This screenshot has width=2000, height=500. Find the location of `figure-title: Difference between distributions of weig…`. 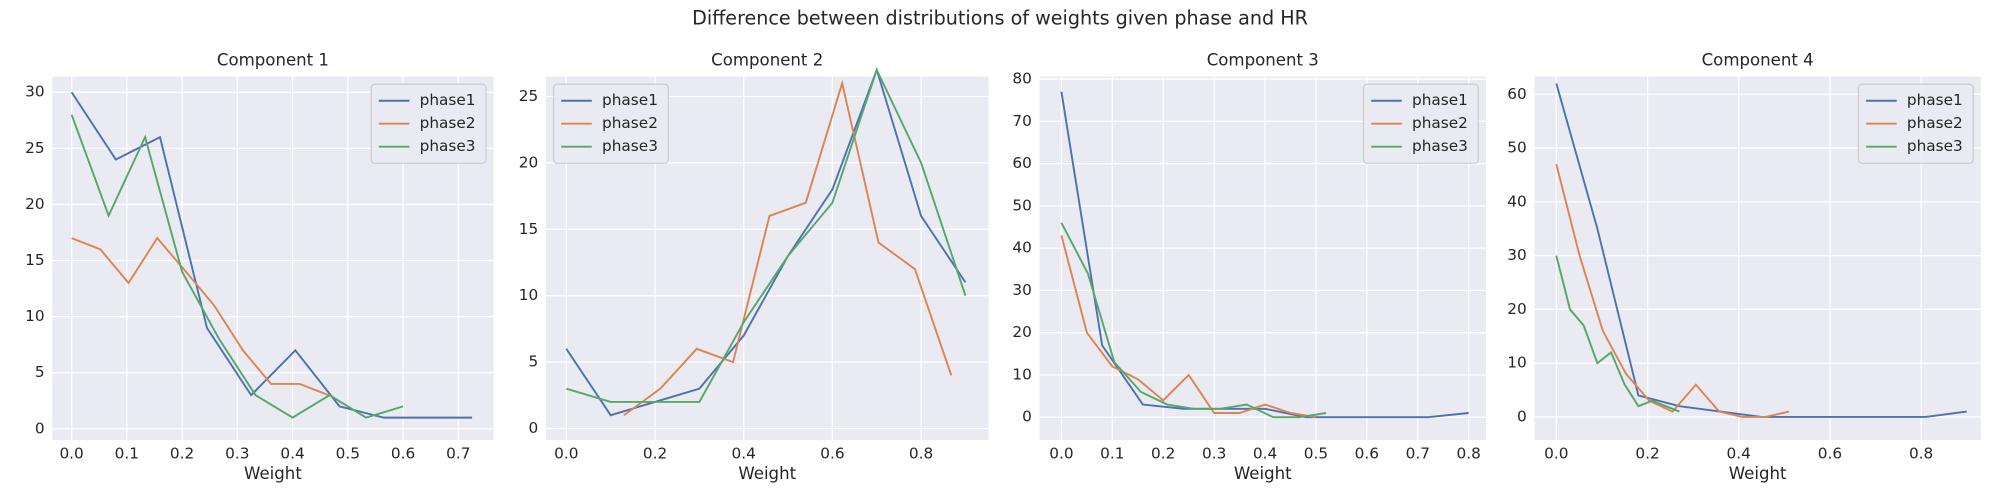

figure-title: Difference between distributions of weig… is located at coordinates (1000, 18).